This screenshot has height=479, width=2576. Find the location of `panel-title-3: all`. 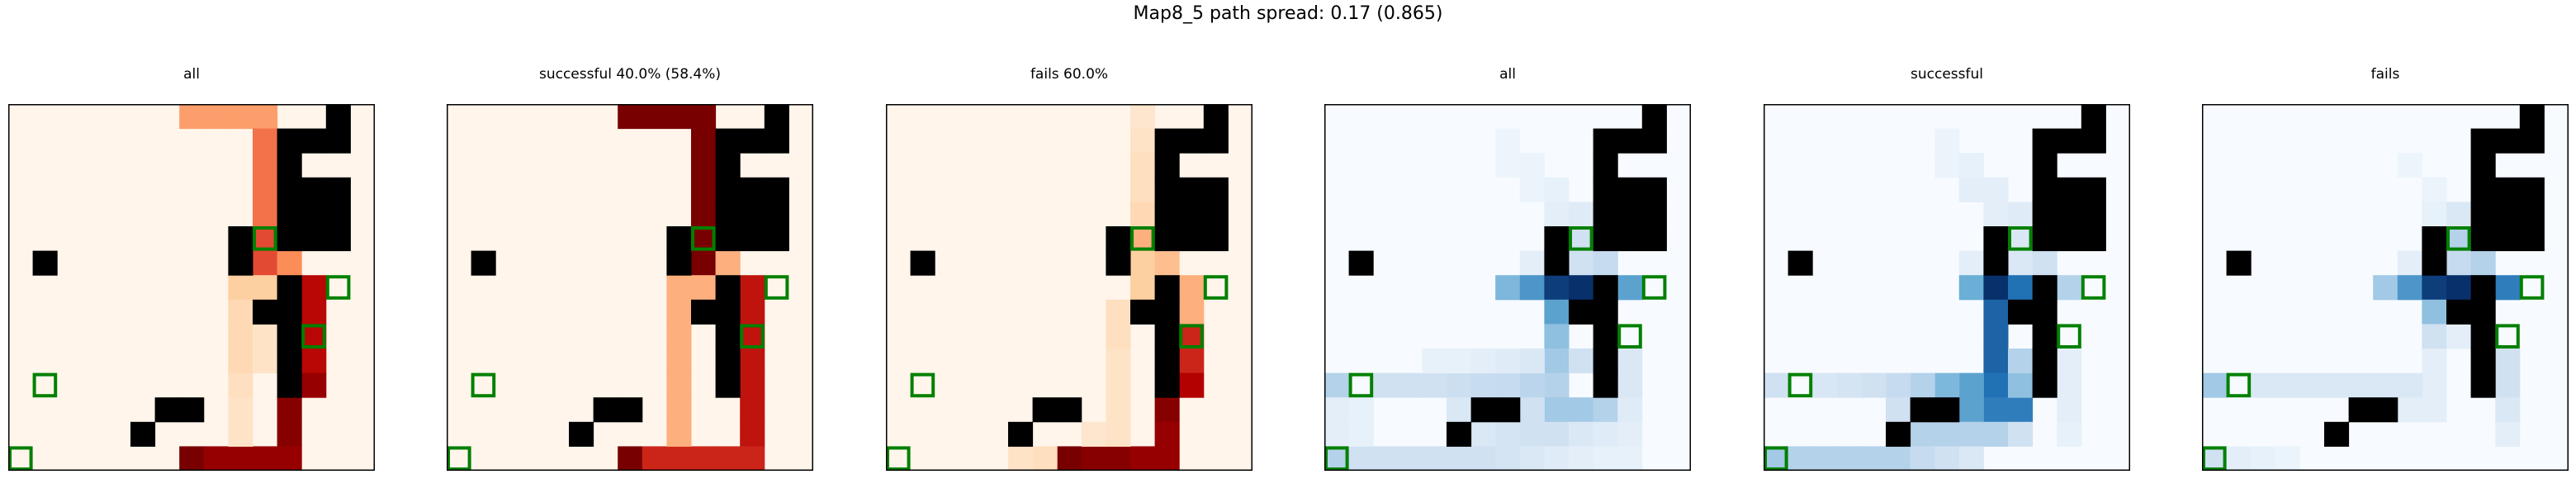

panel-title-3: all is located at coordinates (1507, 75).